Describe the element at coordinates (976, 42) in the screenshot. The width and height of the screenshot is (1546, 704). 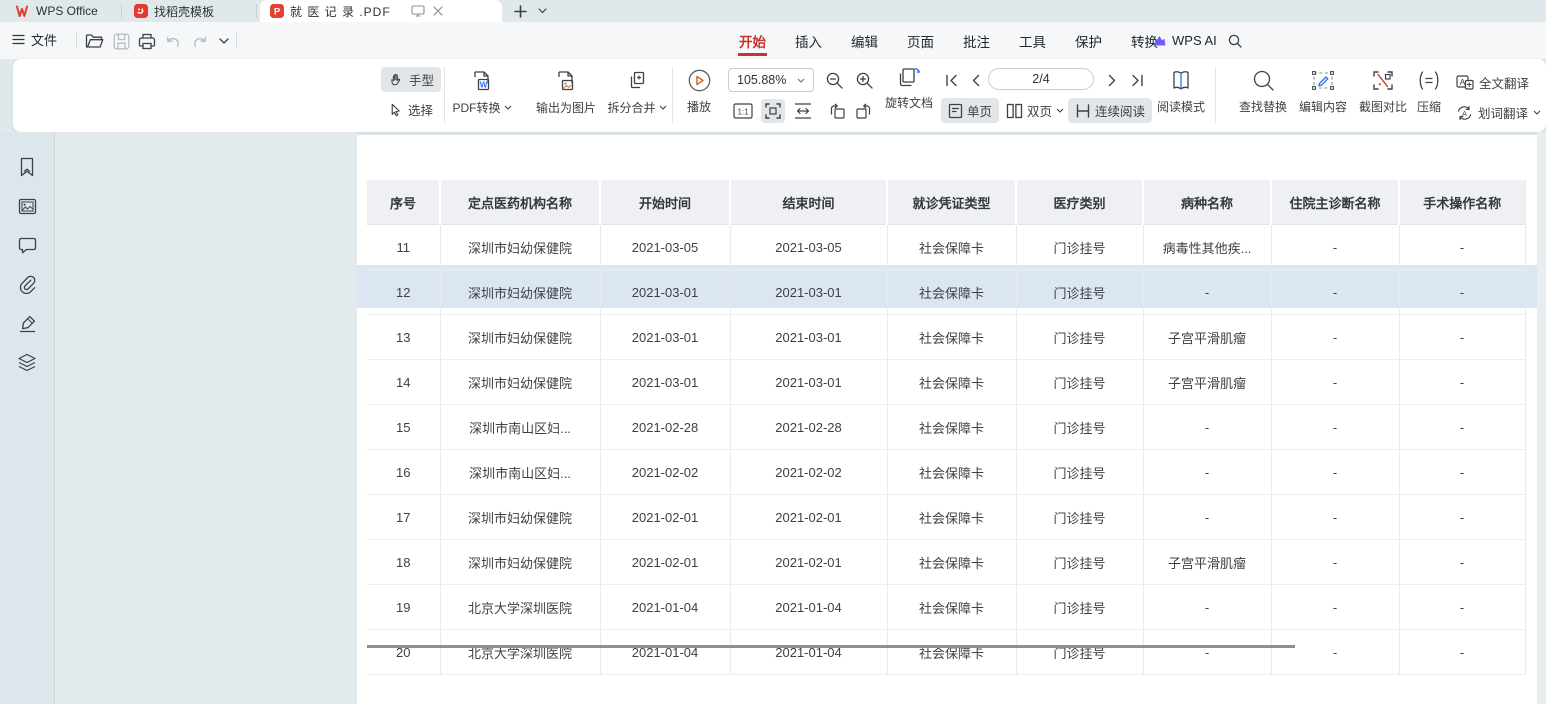
I see `menu-tab-4: 批注` at that location.